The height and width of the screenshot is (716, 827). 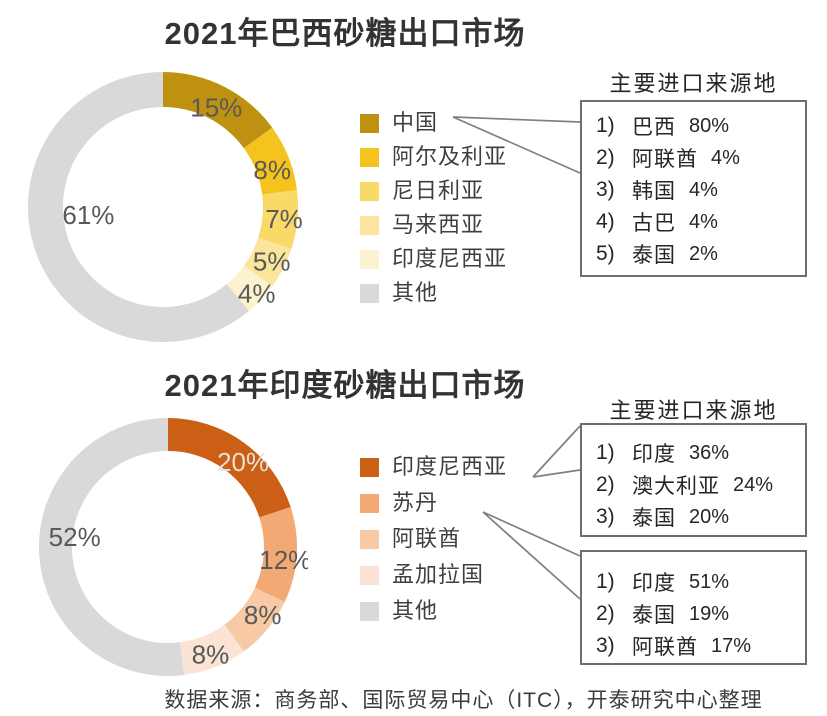 What do you see at coordinates (463, 700) in the screenshot?
I see `footer-source: 数据来源：商务部、国际贸易中心（ITC），开泰研究中心整理` at bounding box center [463, 700].